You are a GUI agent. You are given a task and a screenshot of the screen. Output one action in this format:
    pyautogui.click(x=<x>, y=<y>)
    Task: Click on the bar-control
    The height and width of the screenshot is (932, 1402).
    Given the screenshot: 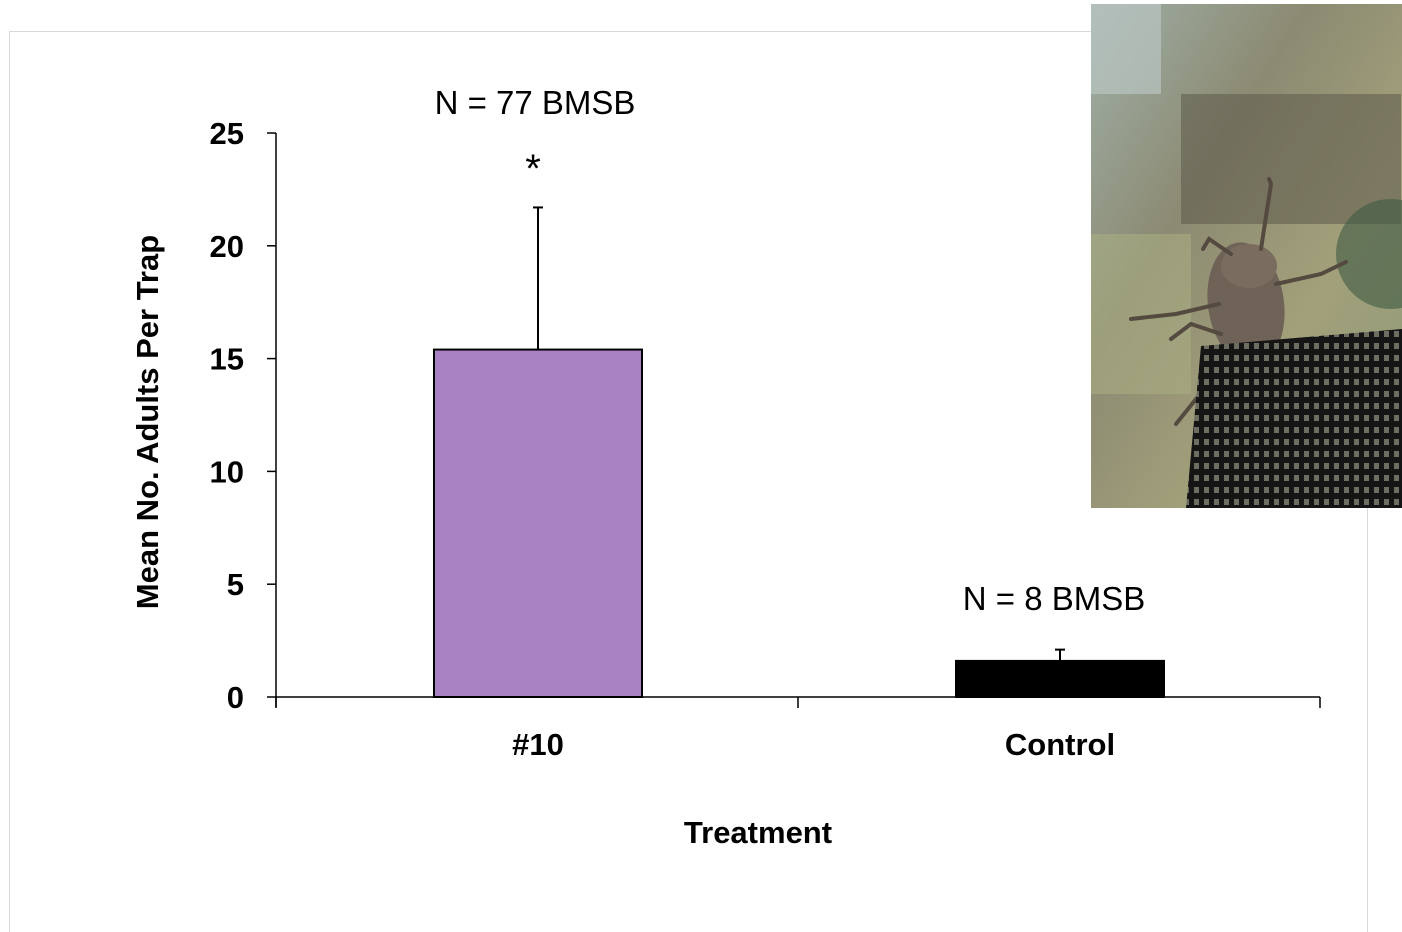 What is the action you would take?
    pyautogui.click(x=1060, y=678)
    